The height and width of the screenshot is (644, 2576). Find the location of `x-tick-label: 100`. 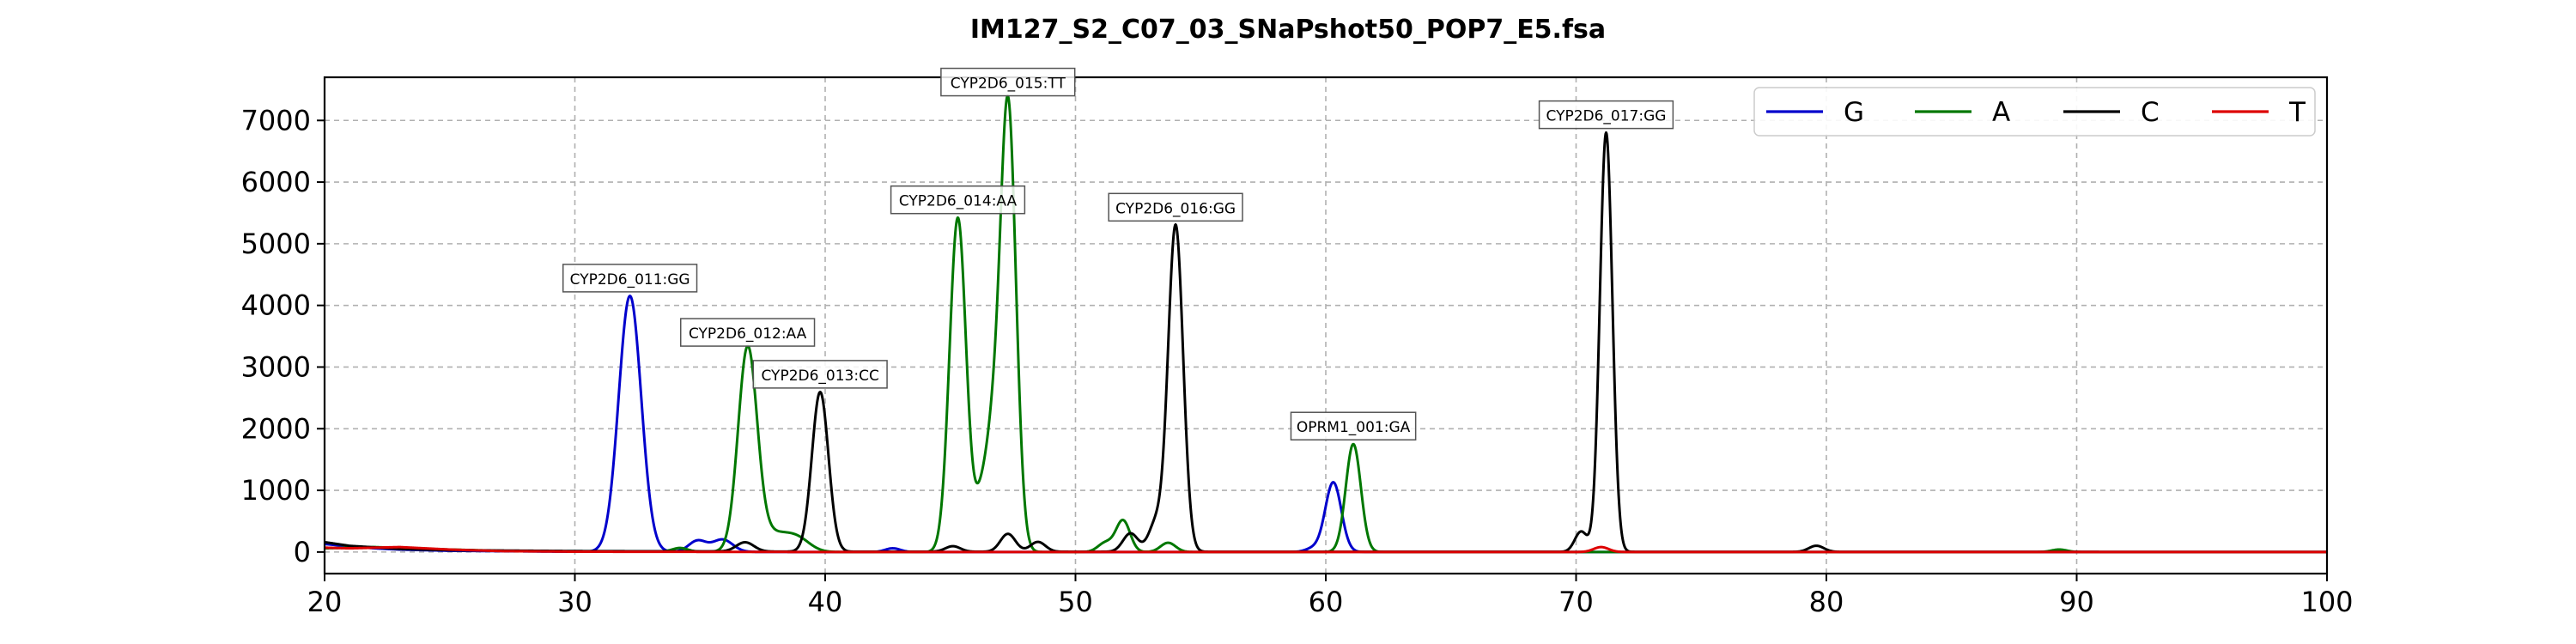

x-tick-label: 100 is located at coordinates (2326, 602).